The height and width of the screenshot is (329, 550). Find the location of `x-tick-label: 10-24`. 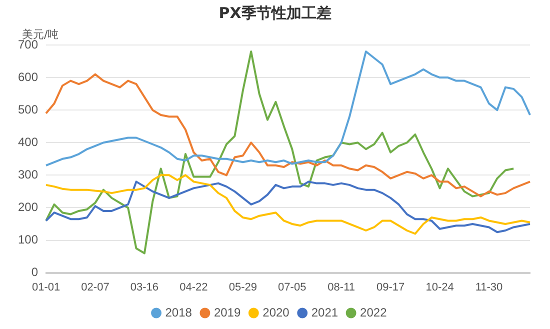

x-tick-label: 10-24 is located at coordinates (440, 287).